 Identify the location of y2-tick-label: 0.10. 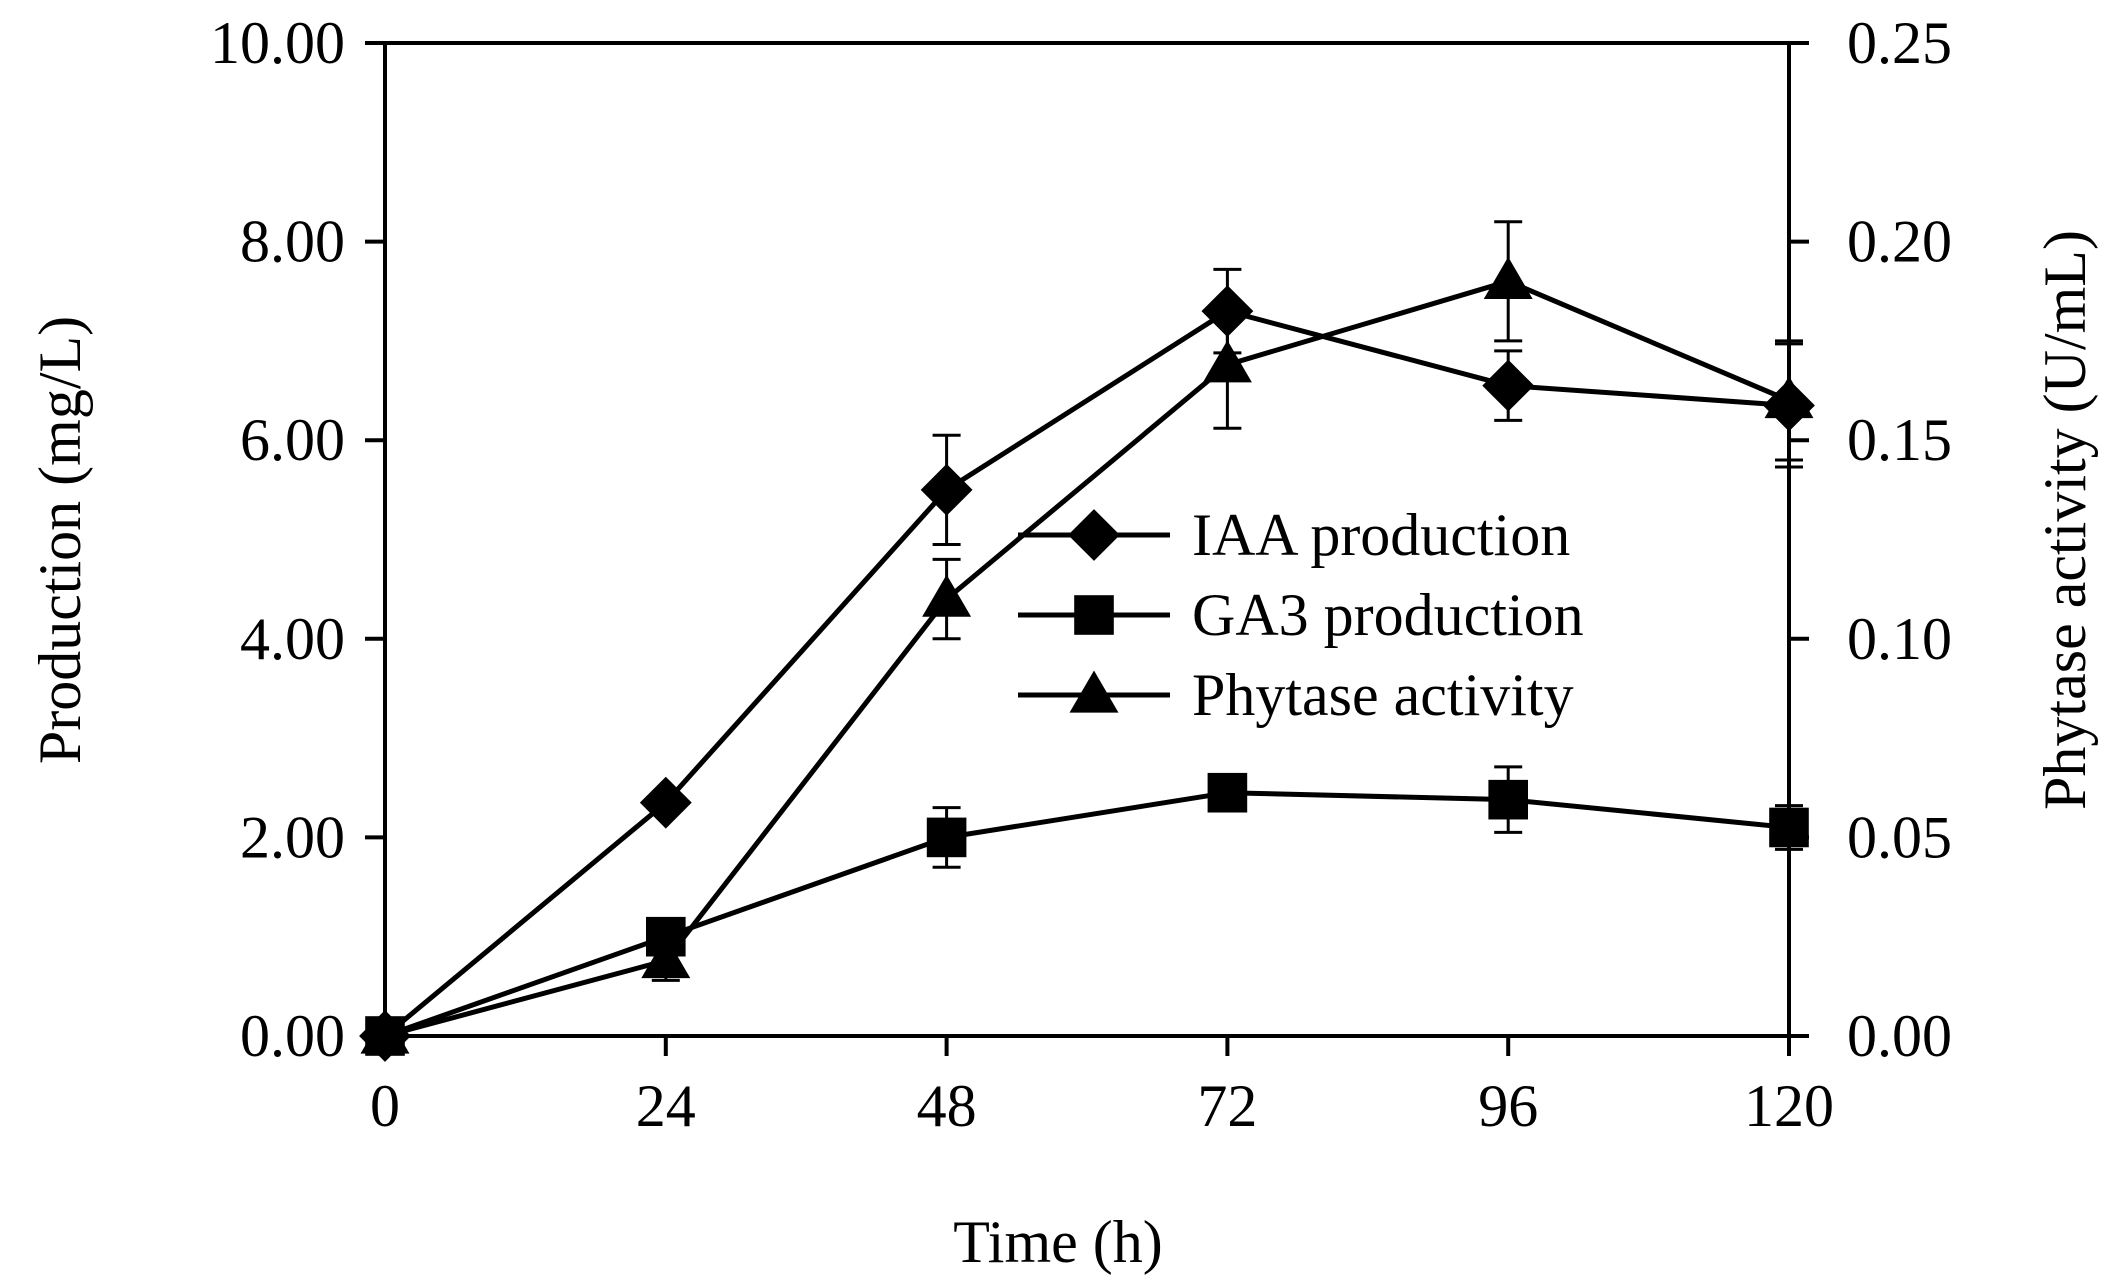
(1899, 639).